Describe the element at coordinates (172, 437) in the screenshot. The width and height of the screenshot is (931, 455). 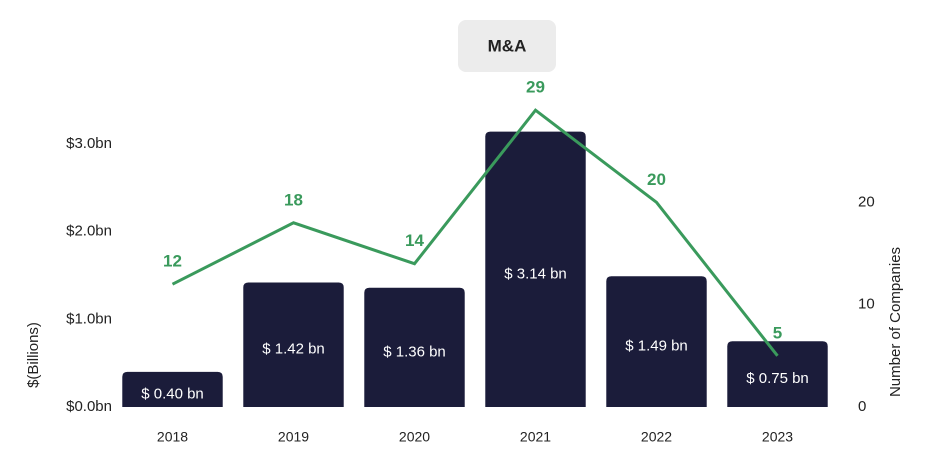
I see `x-tick-label: 2018` at that location.